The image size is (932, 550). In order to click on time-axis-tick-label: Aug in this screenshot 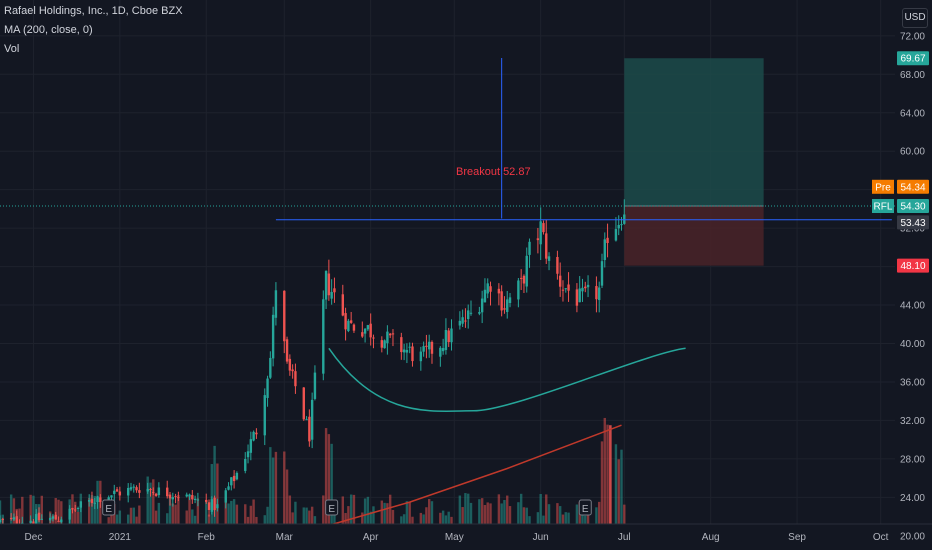, I will do `click(711, 537)`.